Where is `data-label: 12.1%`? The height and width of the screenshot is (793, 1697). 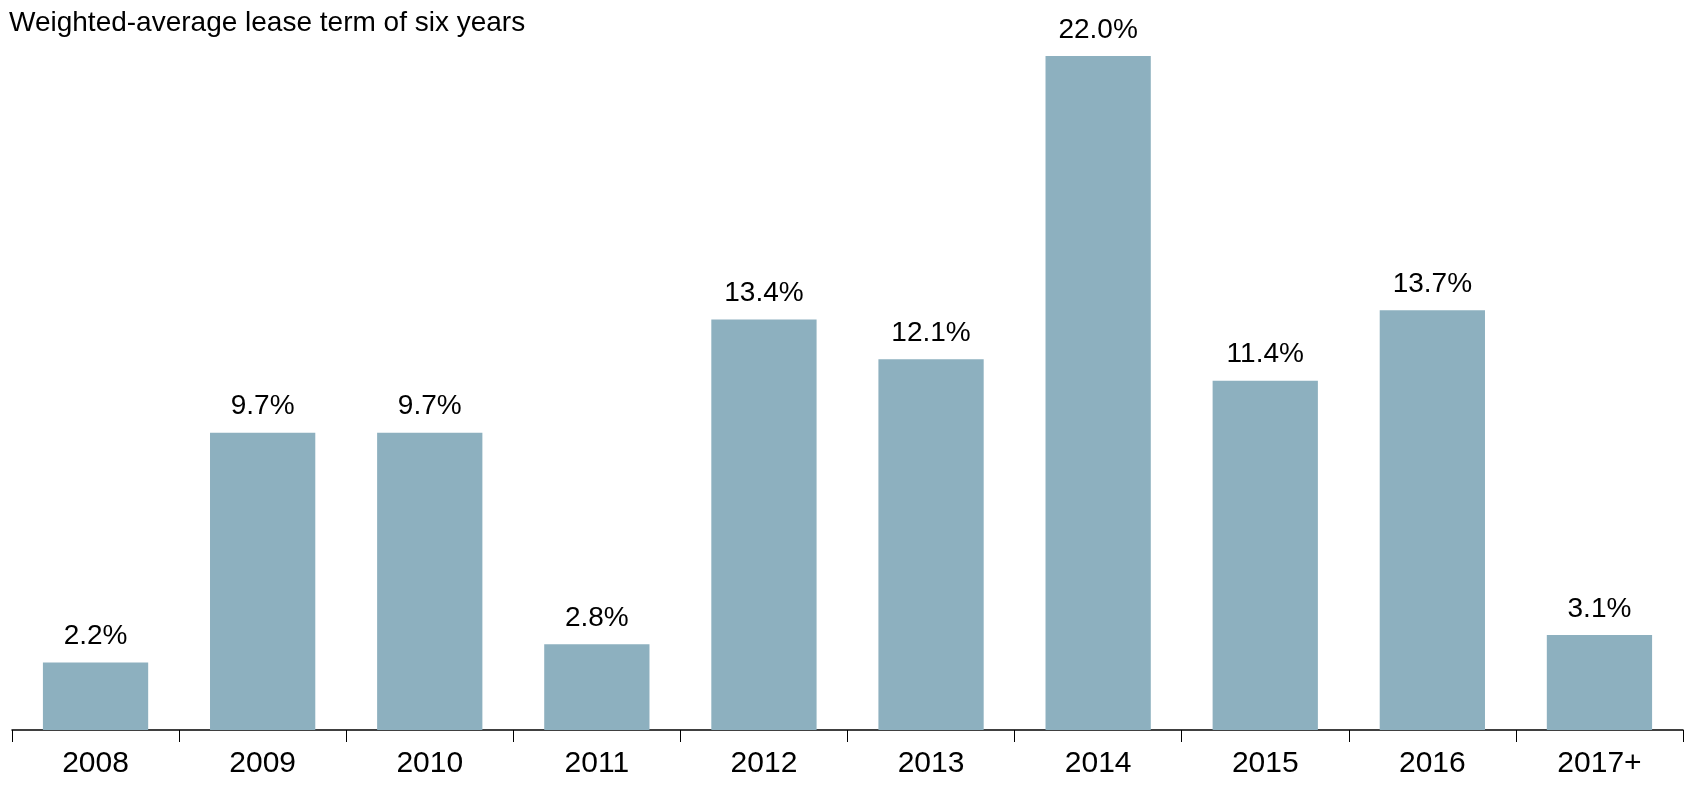
data-label: 12.1% is located at coordinates (931, 331).